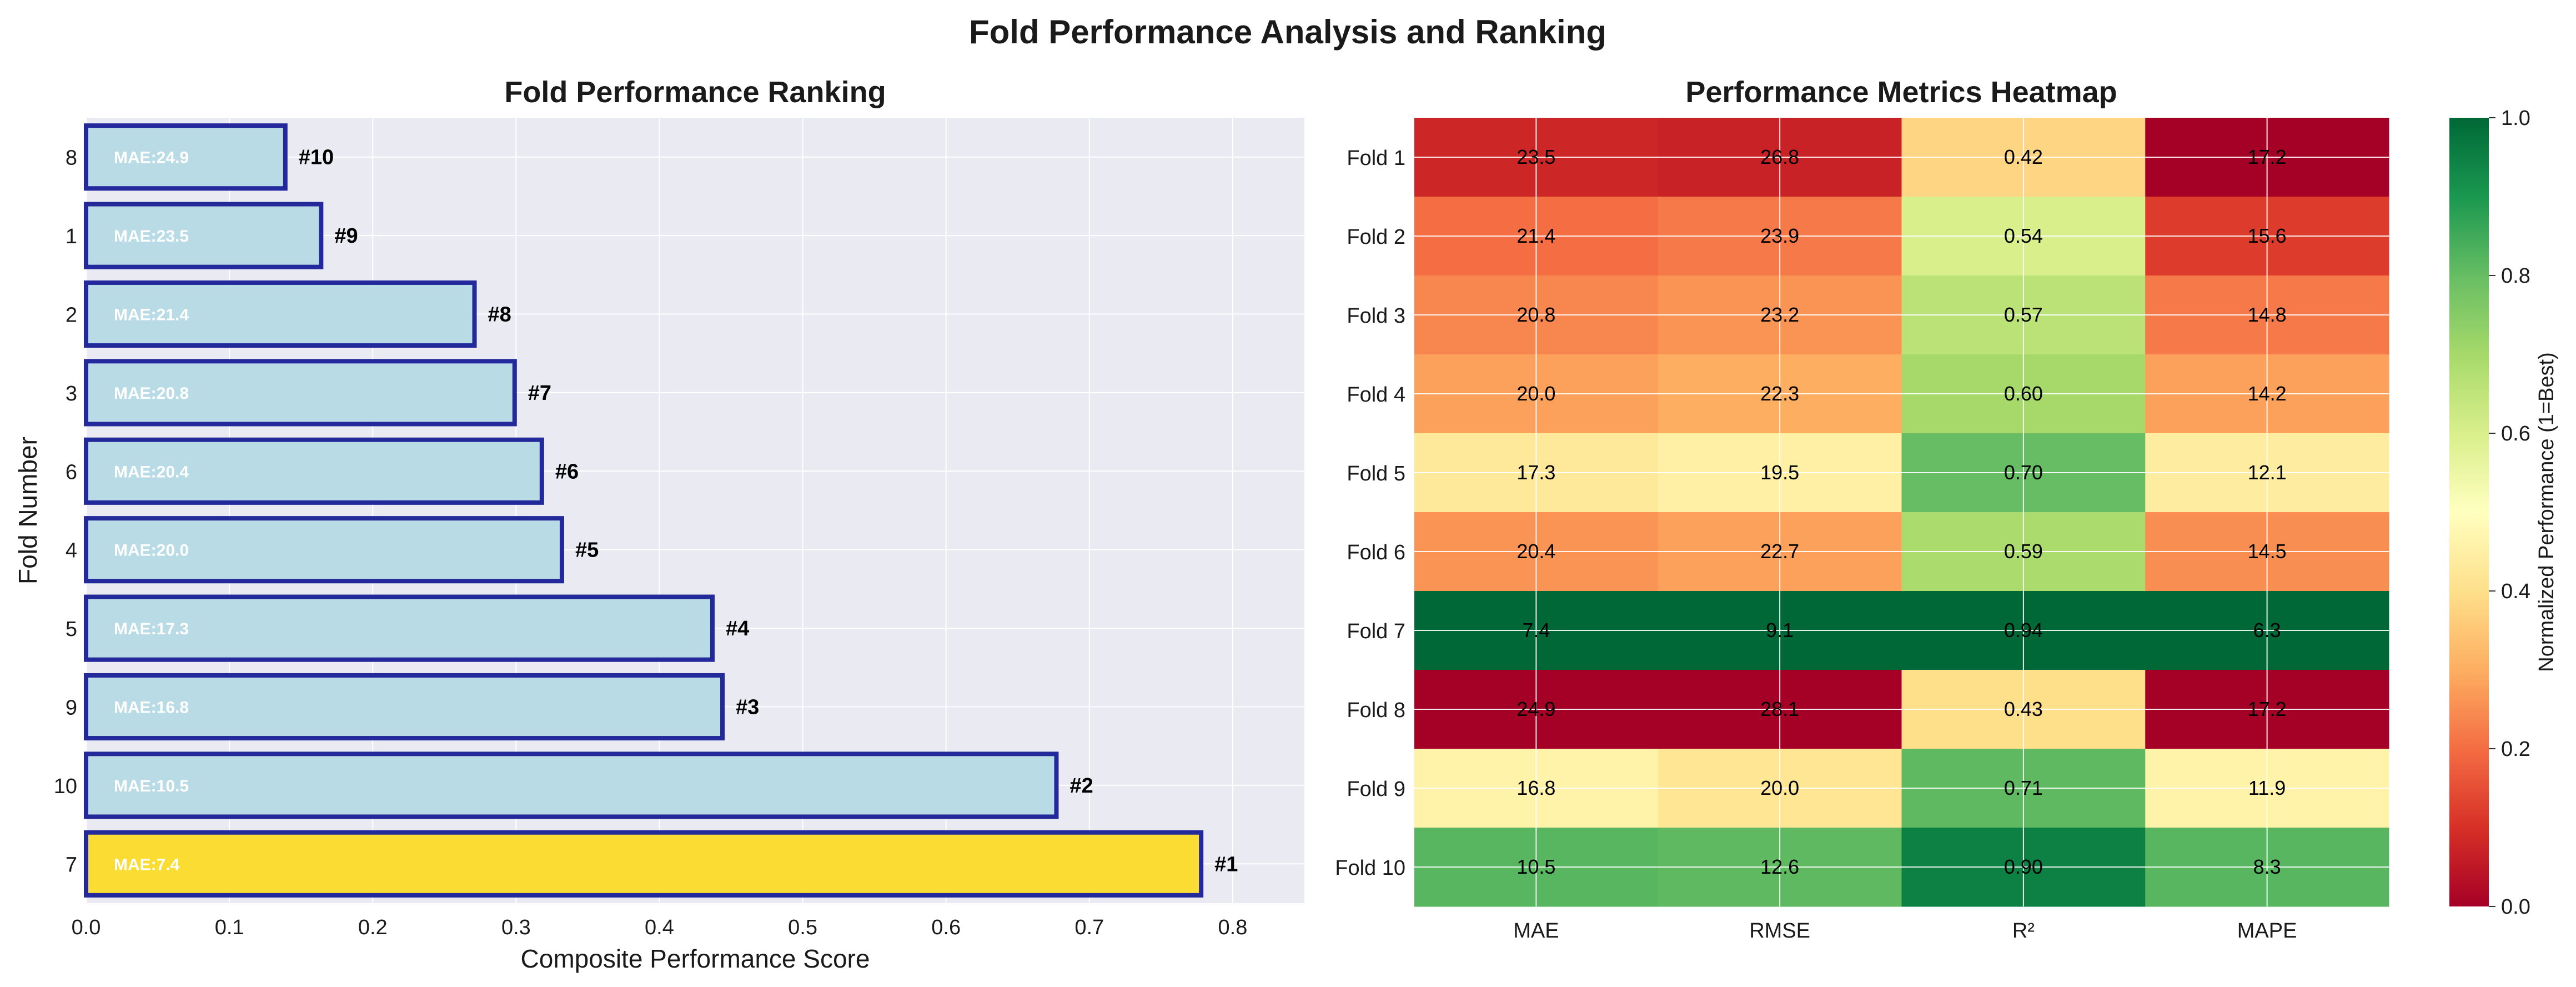 The height and width of the screenshot is (987, 2576). Describe the element at coordinates (71, 708) in the screenshot. I see `bar-y-tick-label: 9` at that location.